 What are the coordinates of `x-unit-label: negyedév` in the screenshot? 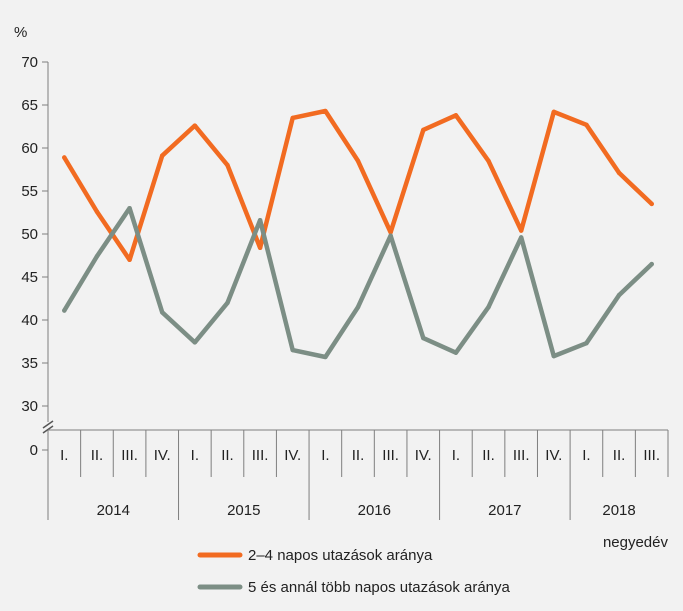 It's located at (636, 542).